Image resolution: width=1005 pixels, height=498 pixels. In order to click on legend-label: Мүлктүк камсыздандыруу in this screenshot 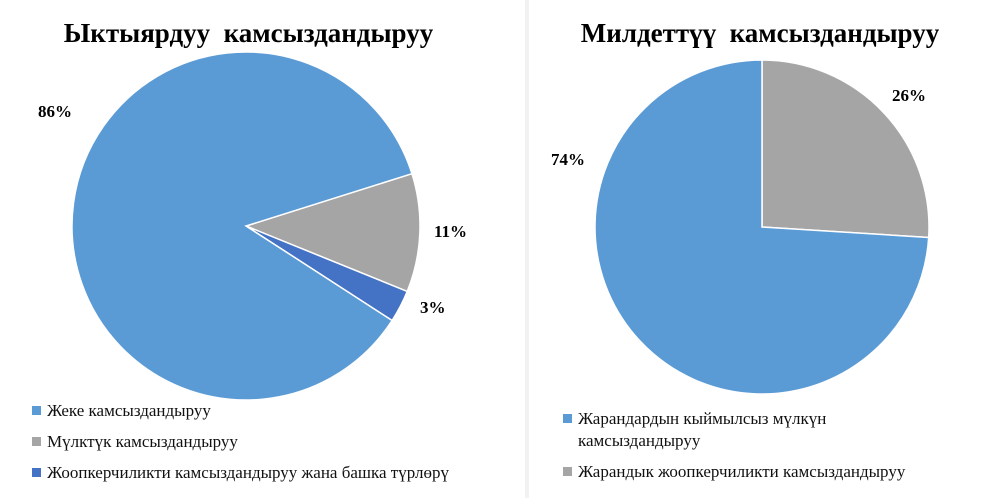, I will do `click(142, 441)`.